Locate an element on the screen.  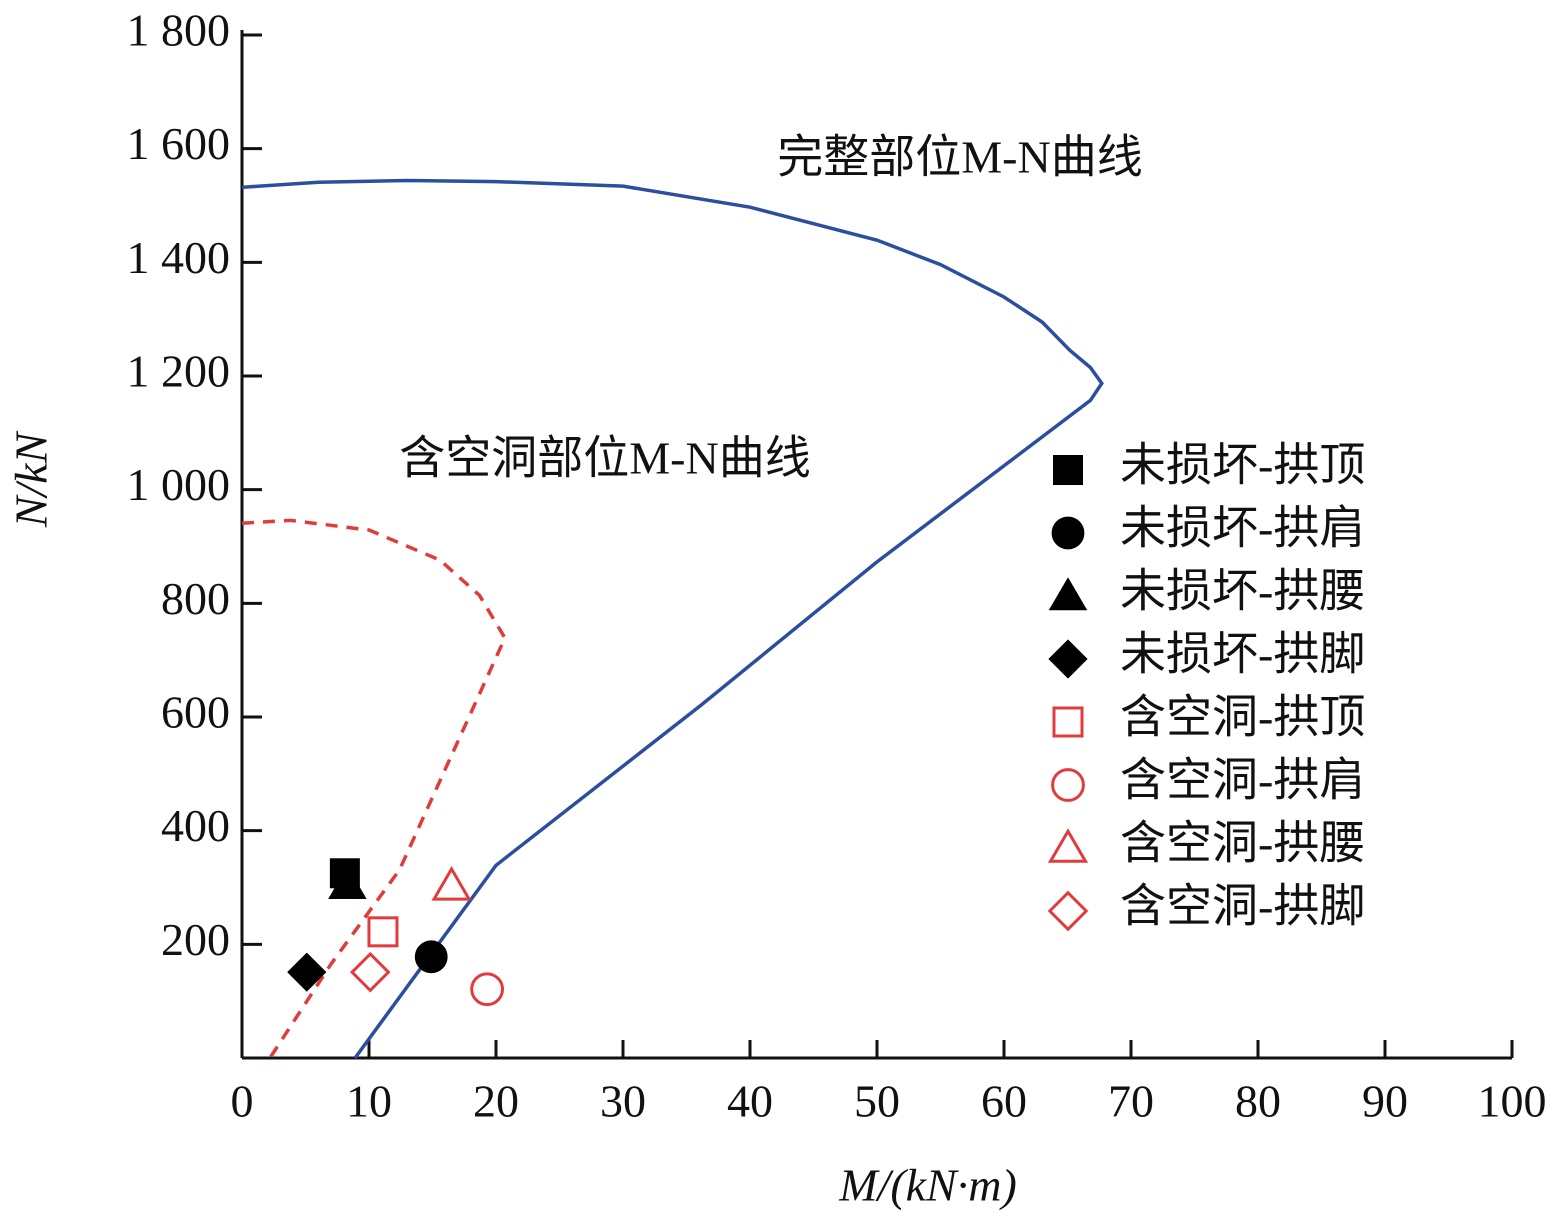
legend-label: 含空洞-拱顶 is located at coordinates (1242, 717).